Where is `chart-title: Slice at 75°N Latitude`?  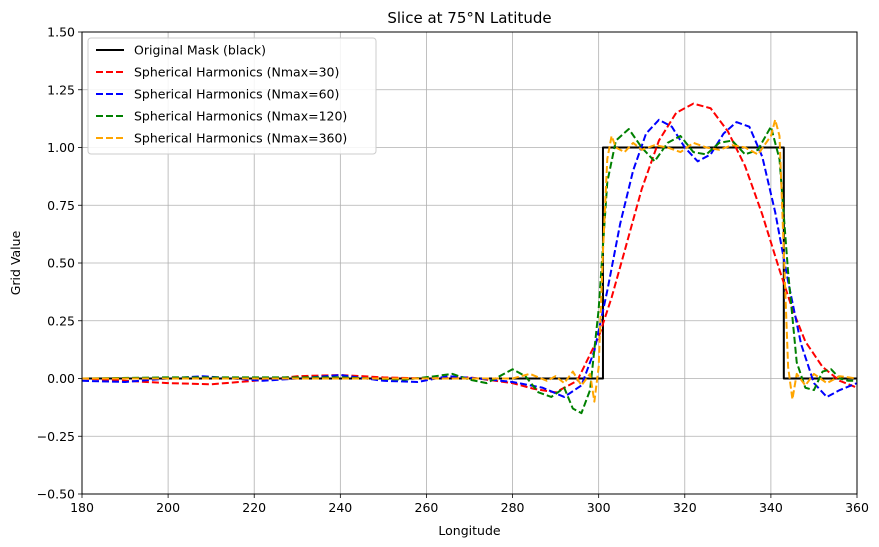
chart-title: Slice at 75°N Latitude is located at coordinates (469, 18).